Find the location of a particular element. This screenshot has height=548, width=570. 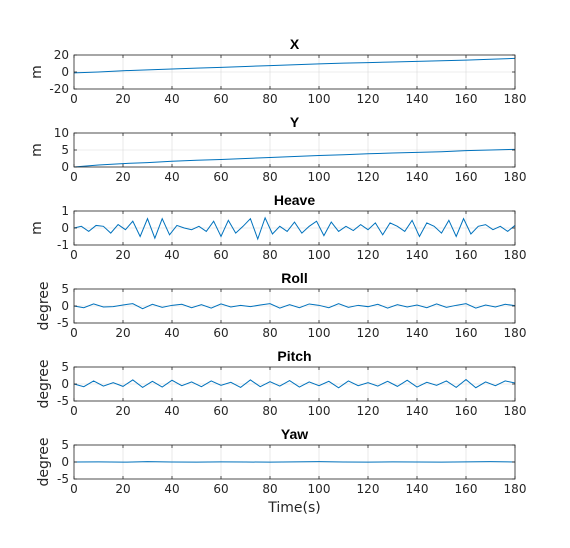

panel-2-xtick-label-7: 140 is located at coordinates (417, 177).